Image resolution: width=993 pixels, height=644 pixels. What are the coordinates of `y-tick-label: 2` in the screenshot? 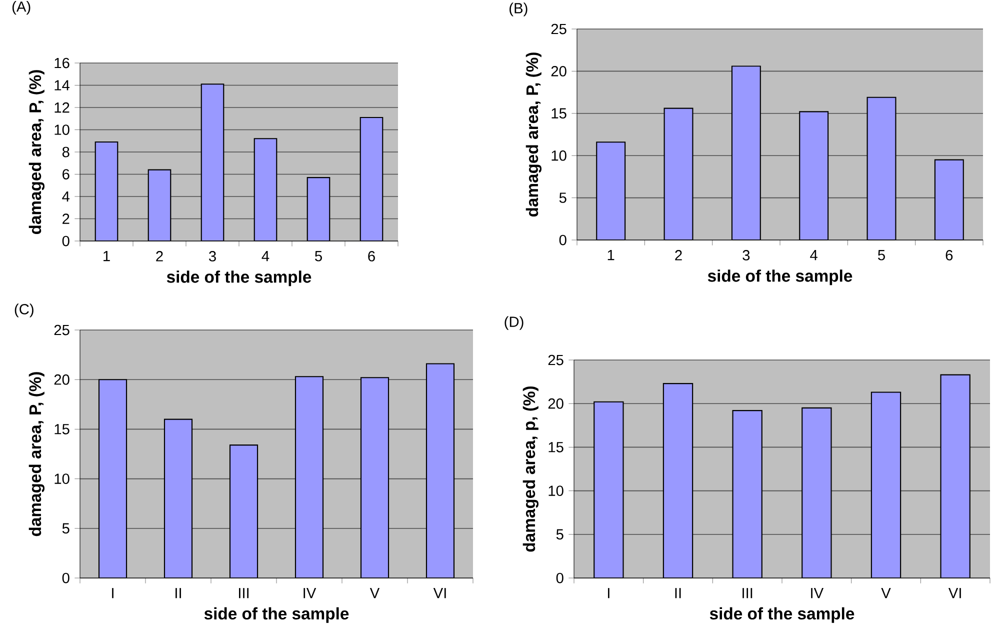 It's located at (66, 219).